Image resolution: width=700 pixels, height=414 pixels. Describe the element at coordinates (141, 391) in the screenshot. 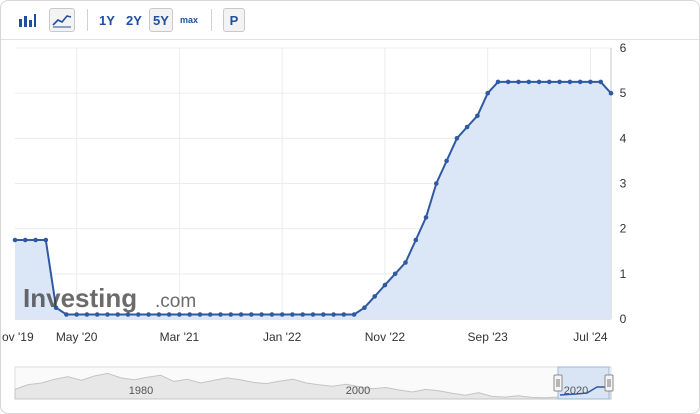

I see `navigator-year-label: 1980` at that location.